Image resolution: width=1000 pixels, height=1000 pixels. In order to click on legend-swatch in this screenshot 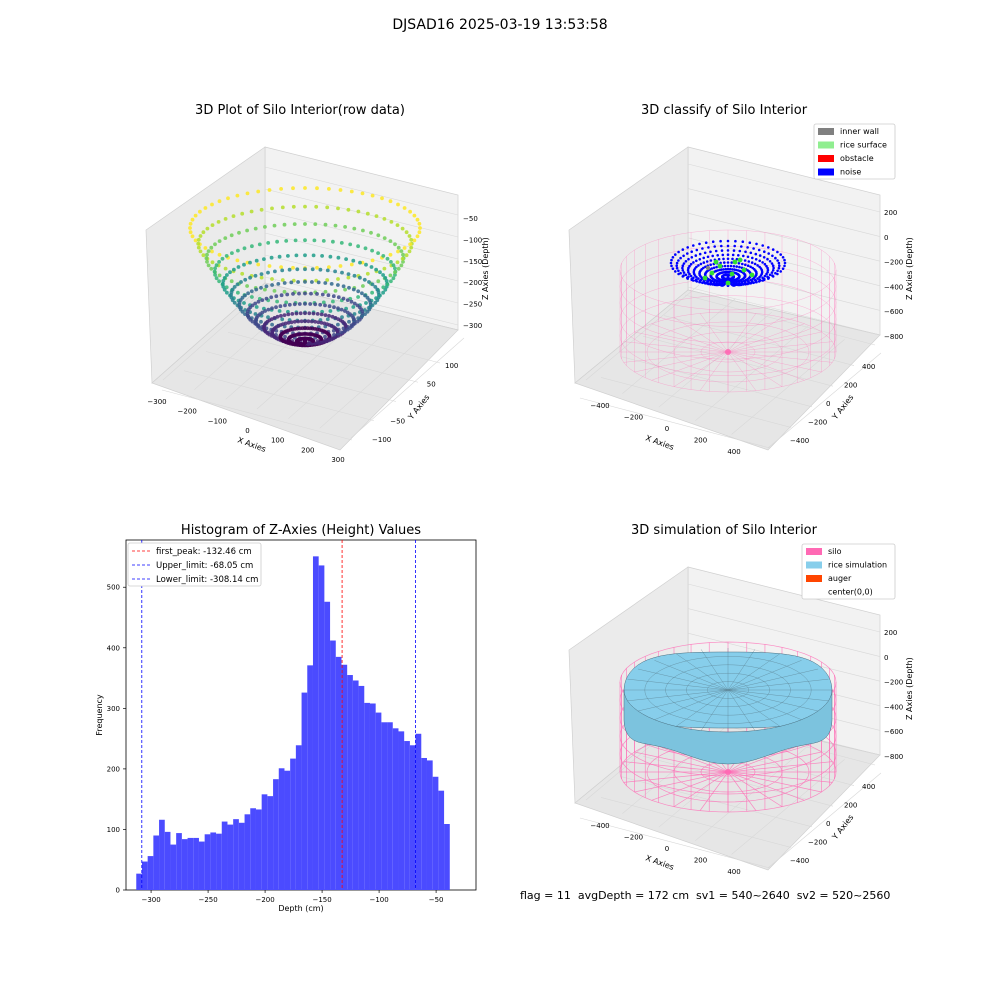, I will do `click(826, 131)`.